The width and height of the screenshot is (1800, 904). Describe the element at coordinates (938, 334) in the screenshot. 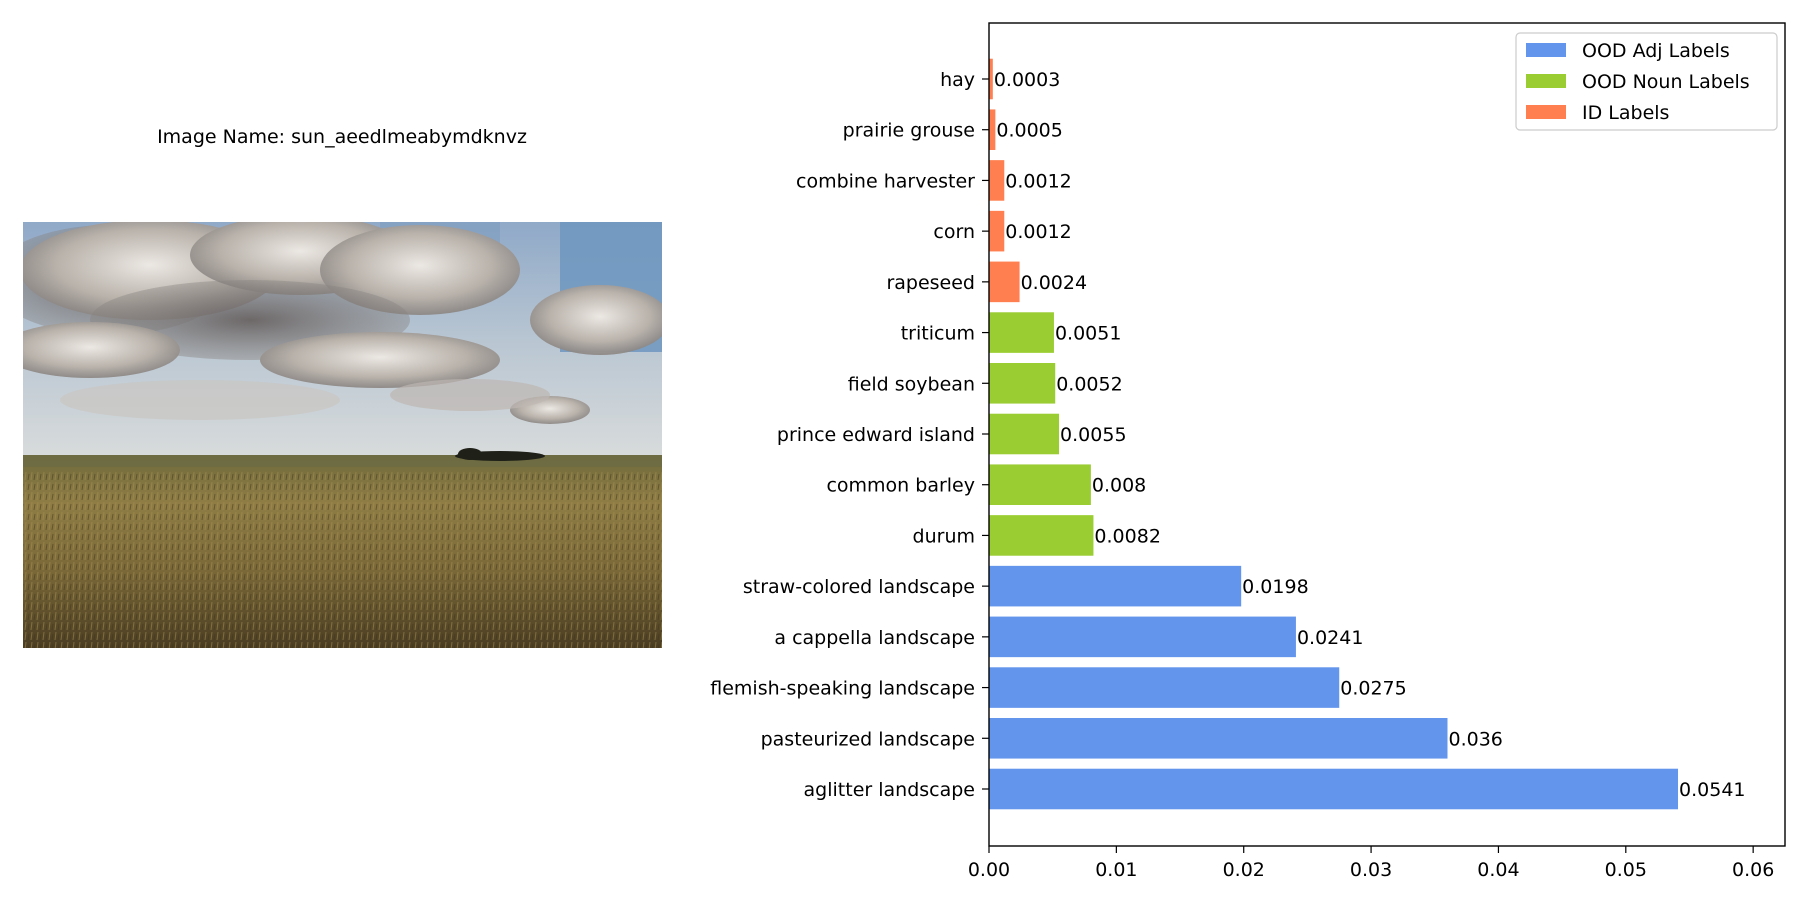

I see `y-tick-label: triticum` at that location.